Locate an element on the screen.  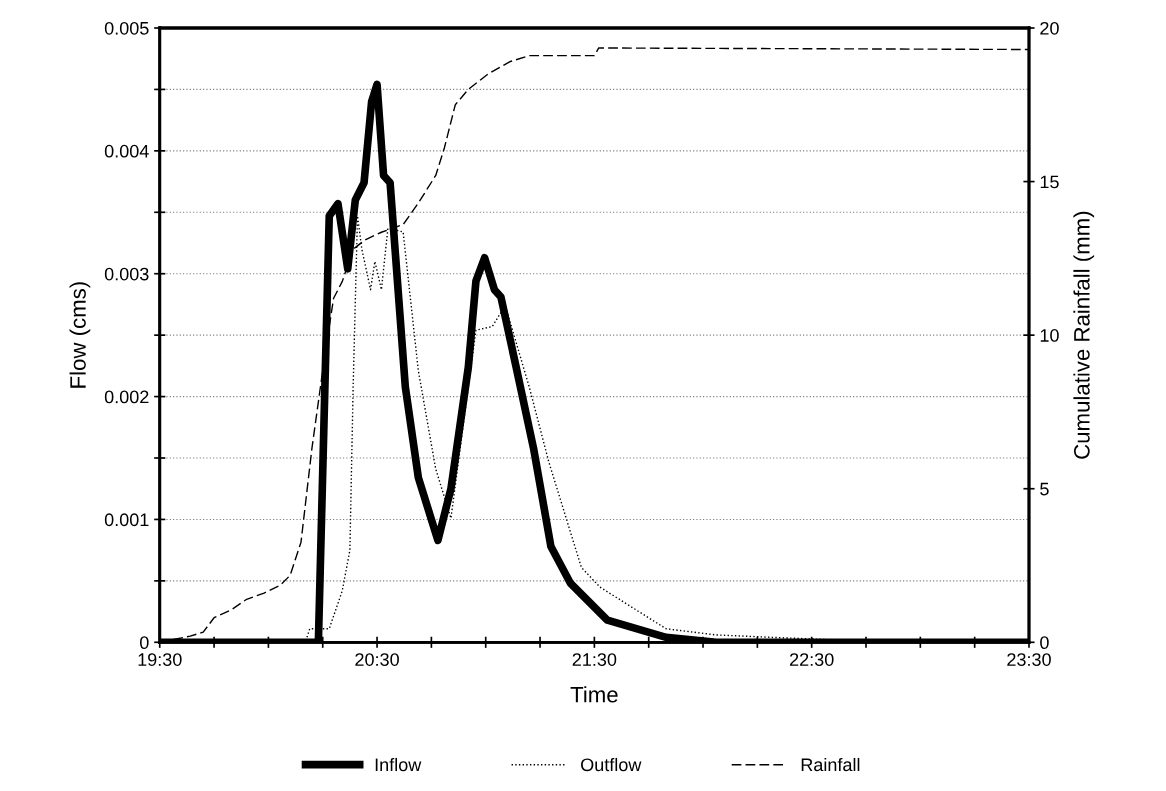
x-tick-label: 19:30 is located at coordinates (160, 659).